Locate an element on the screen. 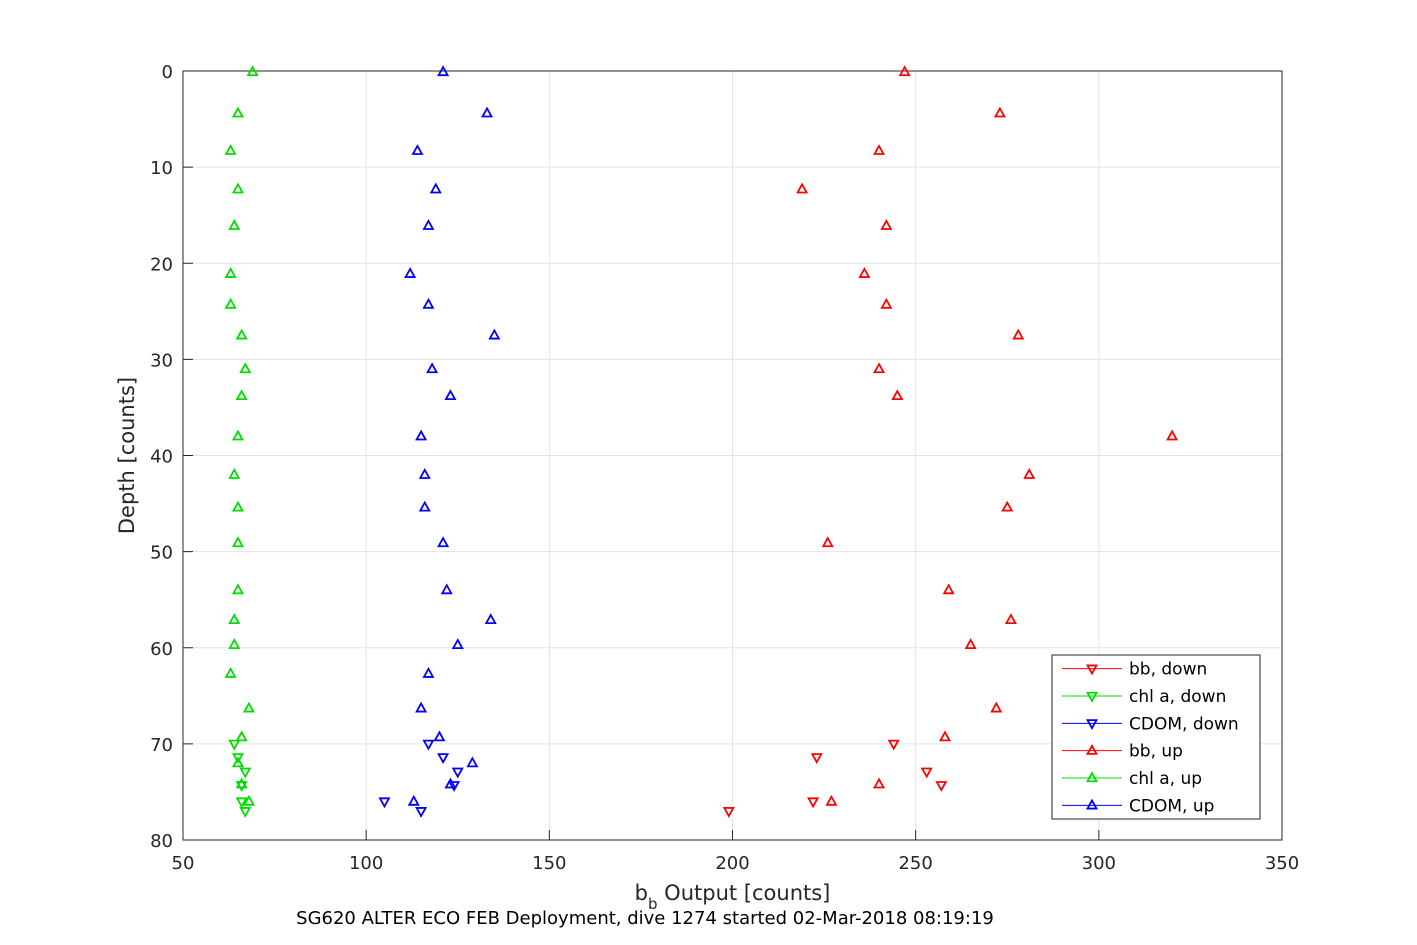 Image resolution: width=1417 pixels, height=945 pixels. legend-label: chl a, up is located at coordinates (1165, 779).